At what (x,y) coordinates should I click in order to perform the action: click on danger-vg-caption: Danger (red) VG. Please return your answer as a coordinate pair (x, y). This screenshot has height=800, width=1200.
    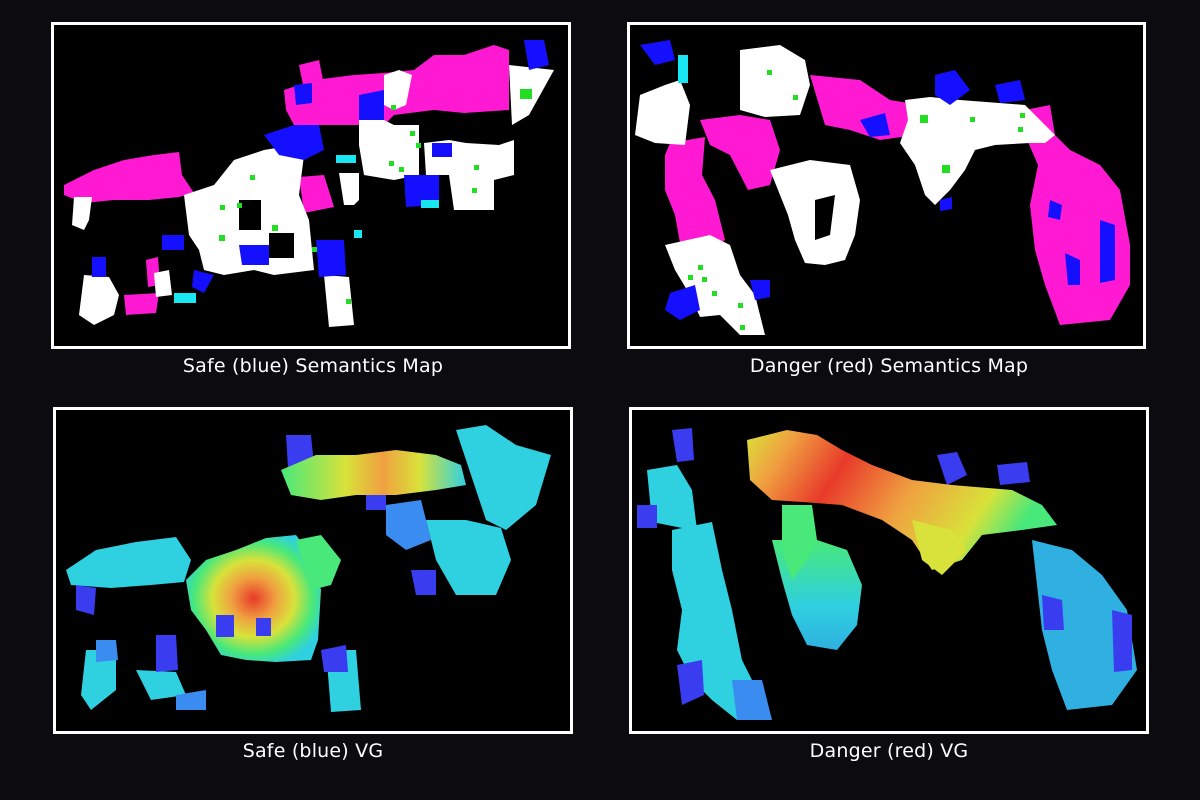
    Looking at the image, I should click on (889, 751).